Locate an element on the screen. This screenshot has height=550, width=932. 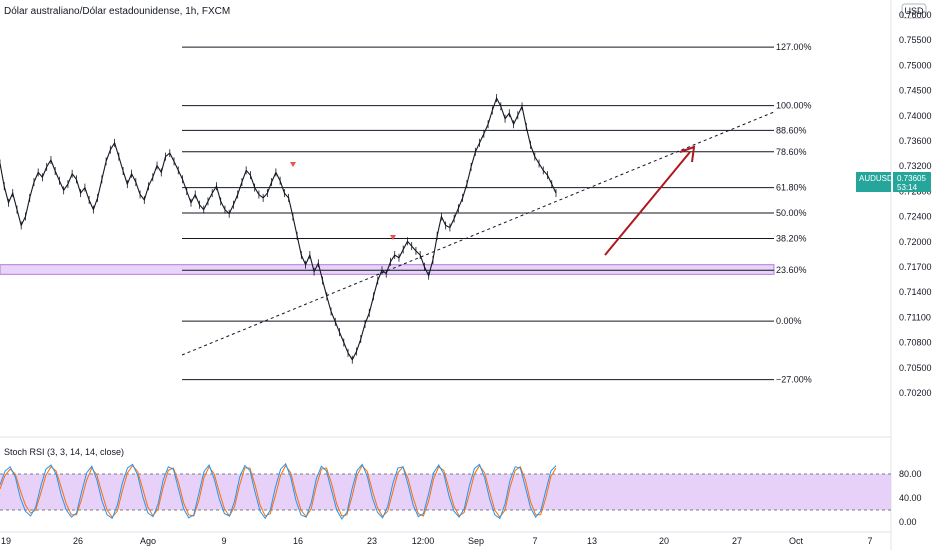
fib-level-label: 23.60% is located at coordinates (791, 270).